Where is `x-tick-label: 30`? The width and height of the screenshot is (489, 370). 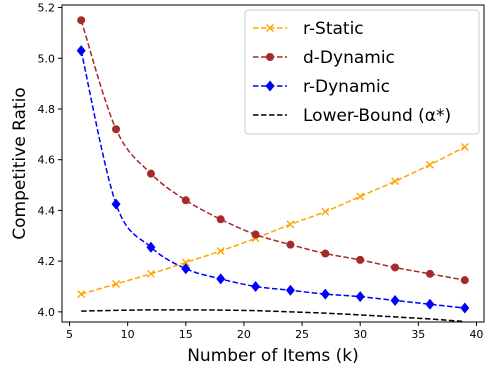 x-tick-label: 30 is located at coordinates (360, 334).